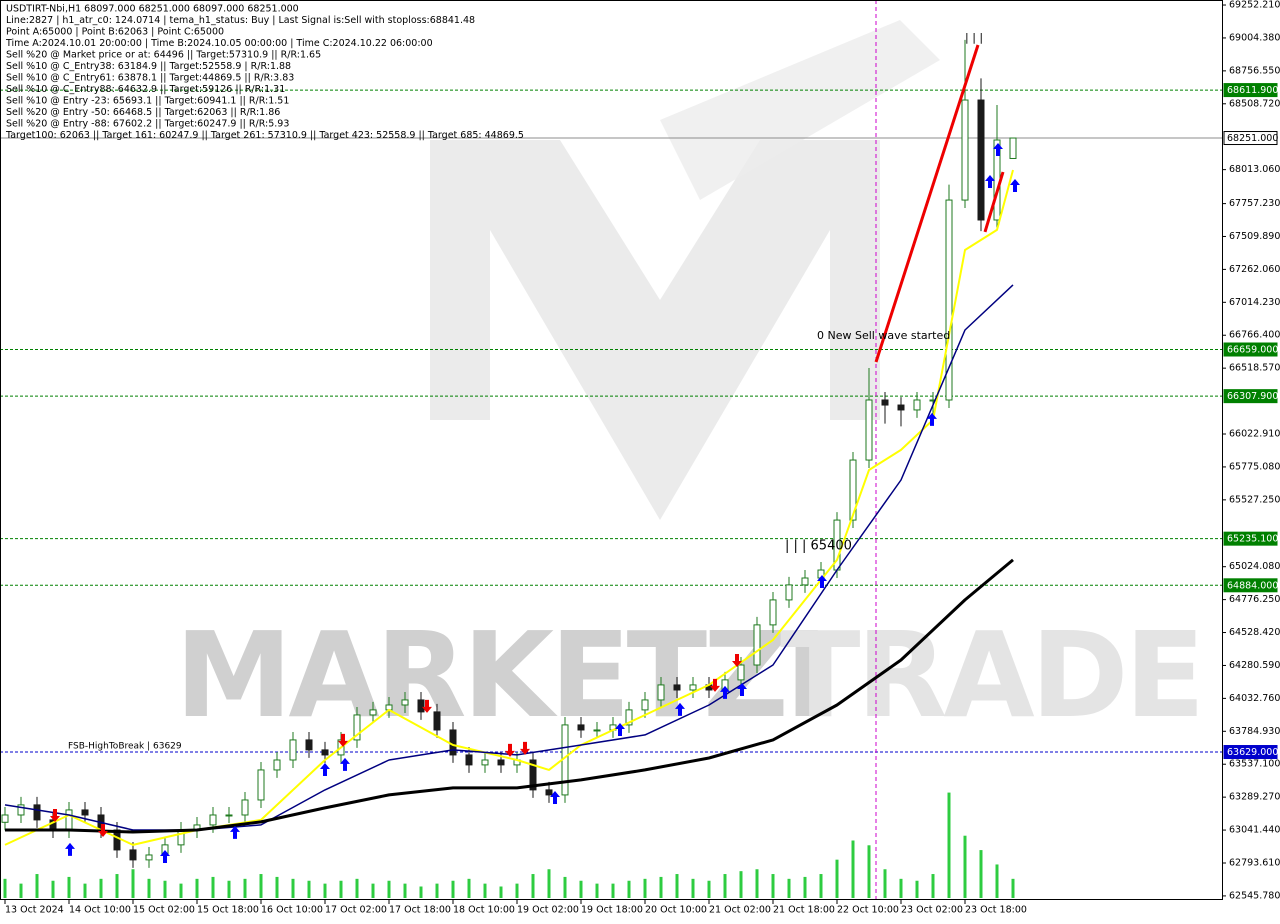 Image resolution: width=1280 pixels, height=924 pixels. What do you see at coordinates (612, 910) in the screenshot?
I see `x-tick-label: 19 Oct 18:00` at bounding box center [612, 910].